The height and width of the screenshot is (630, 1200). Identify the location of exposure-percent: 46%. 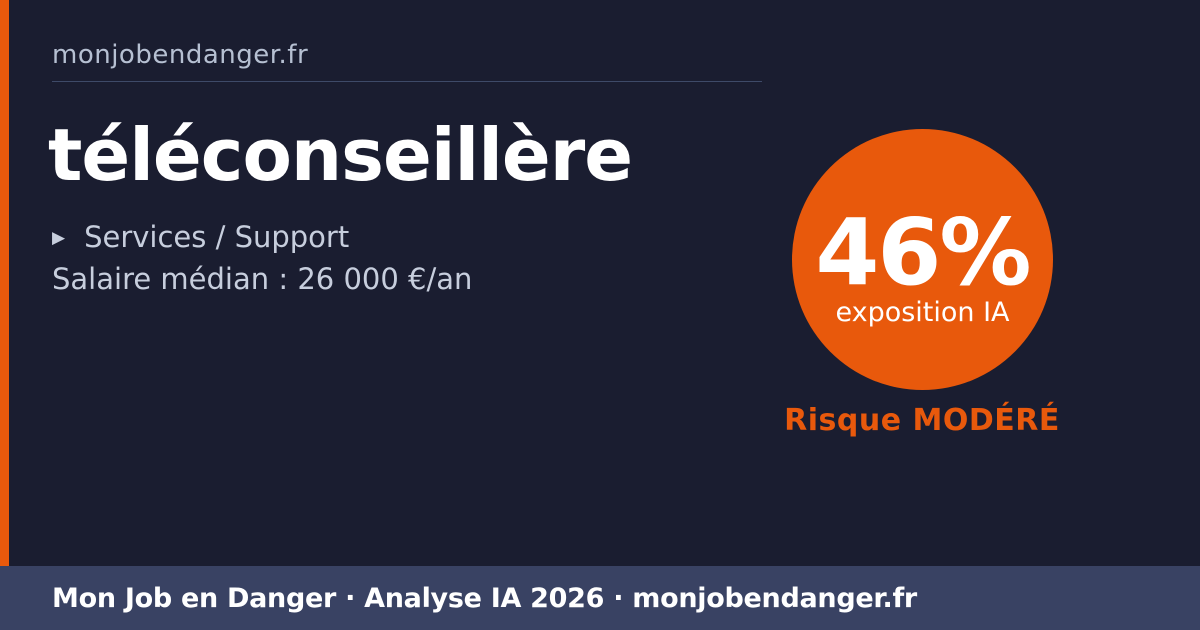
(923, 252).